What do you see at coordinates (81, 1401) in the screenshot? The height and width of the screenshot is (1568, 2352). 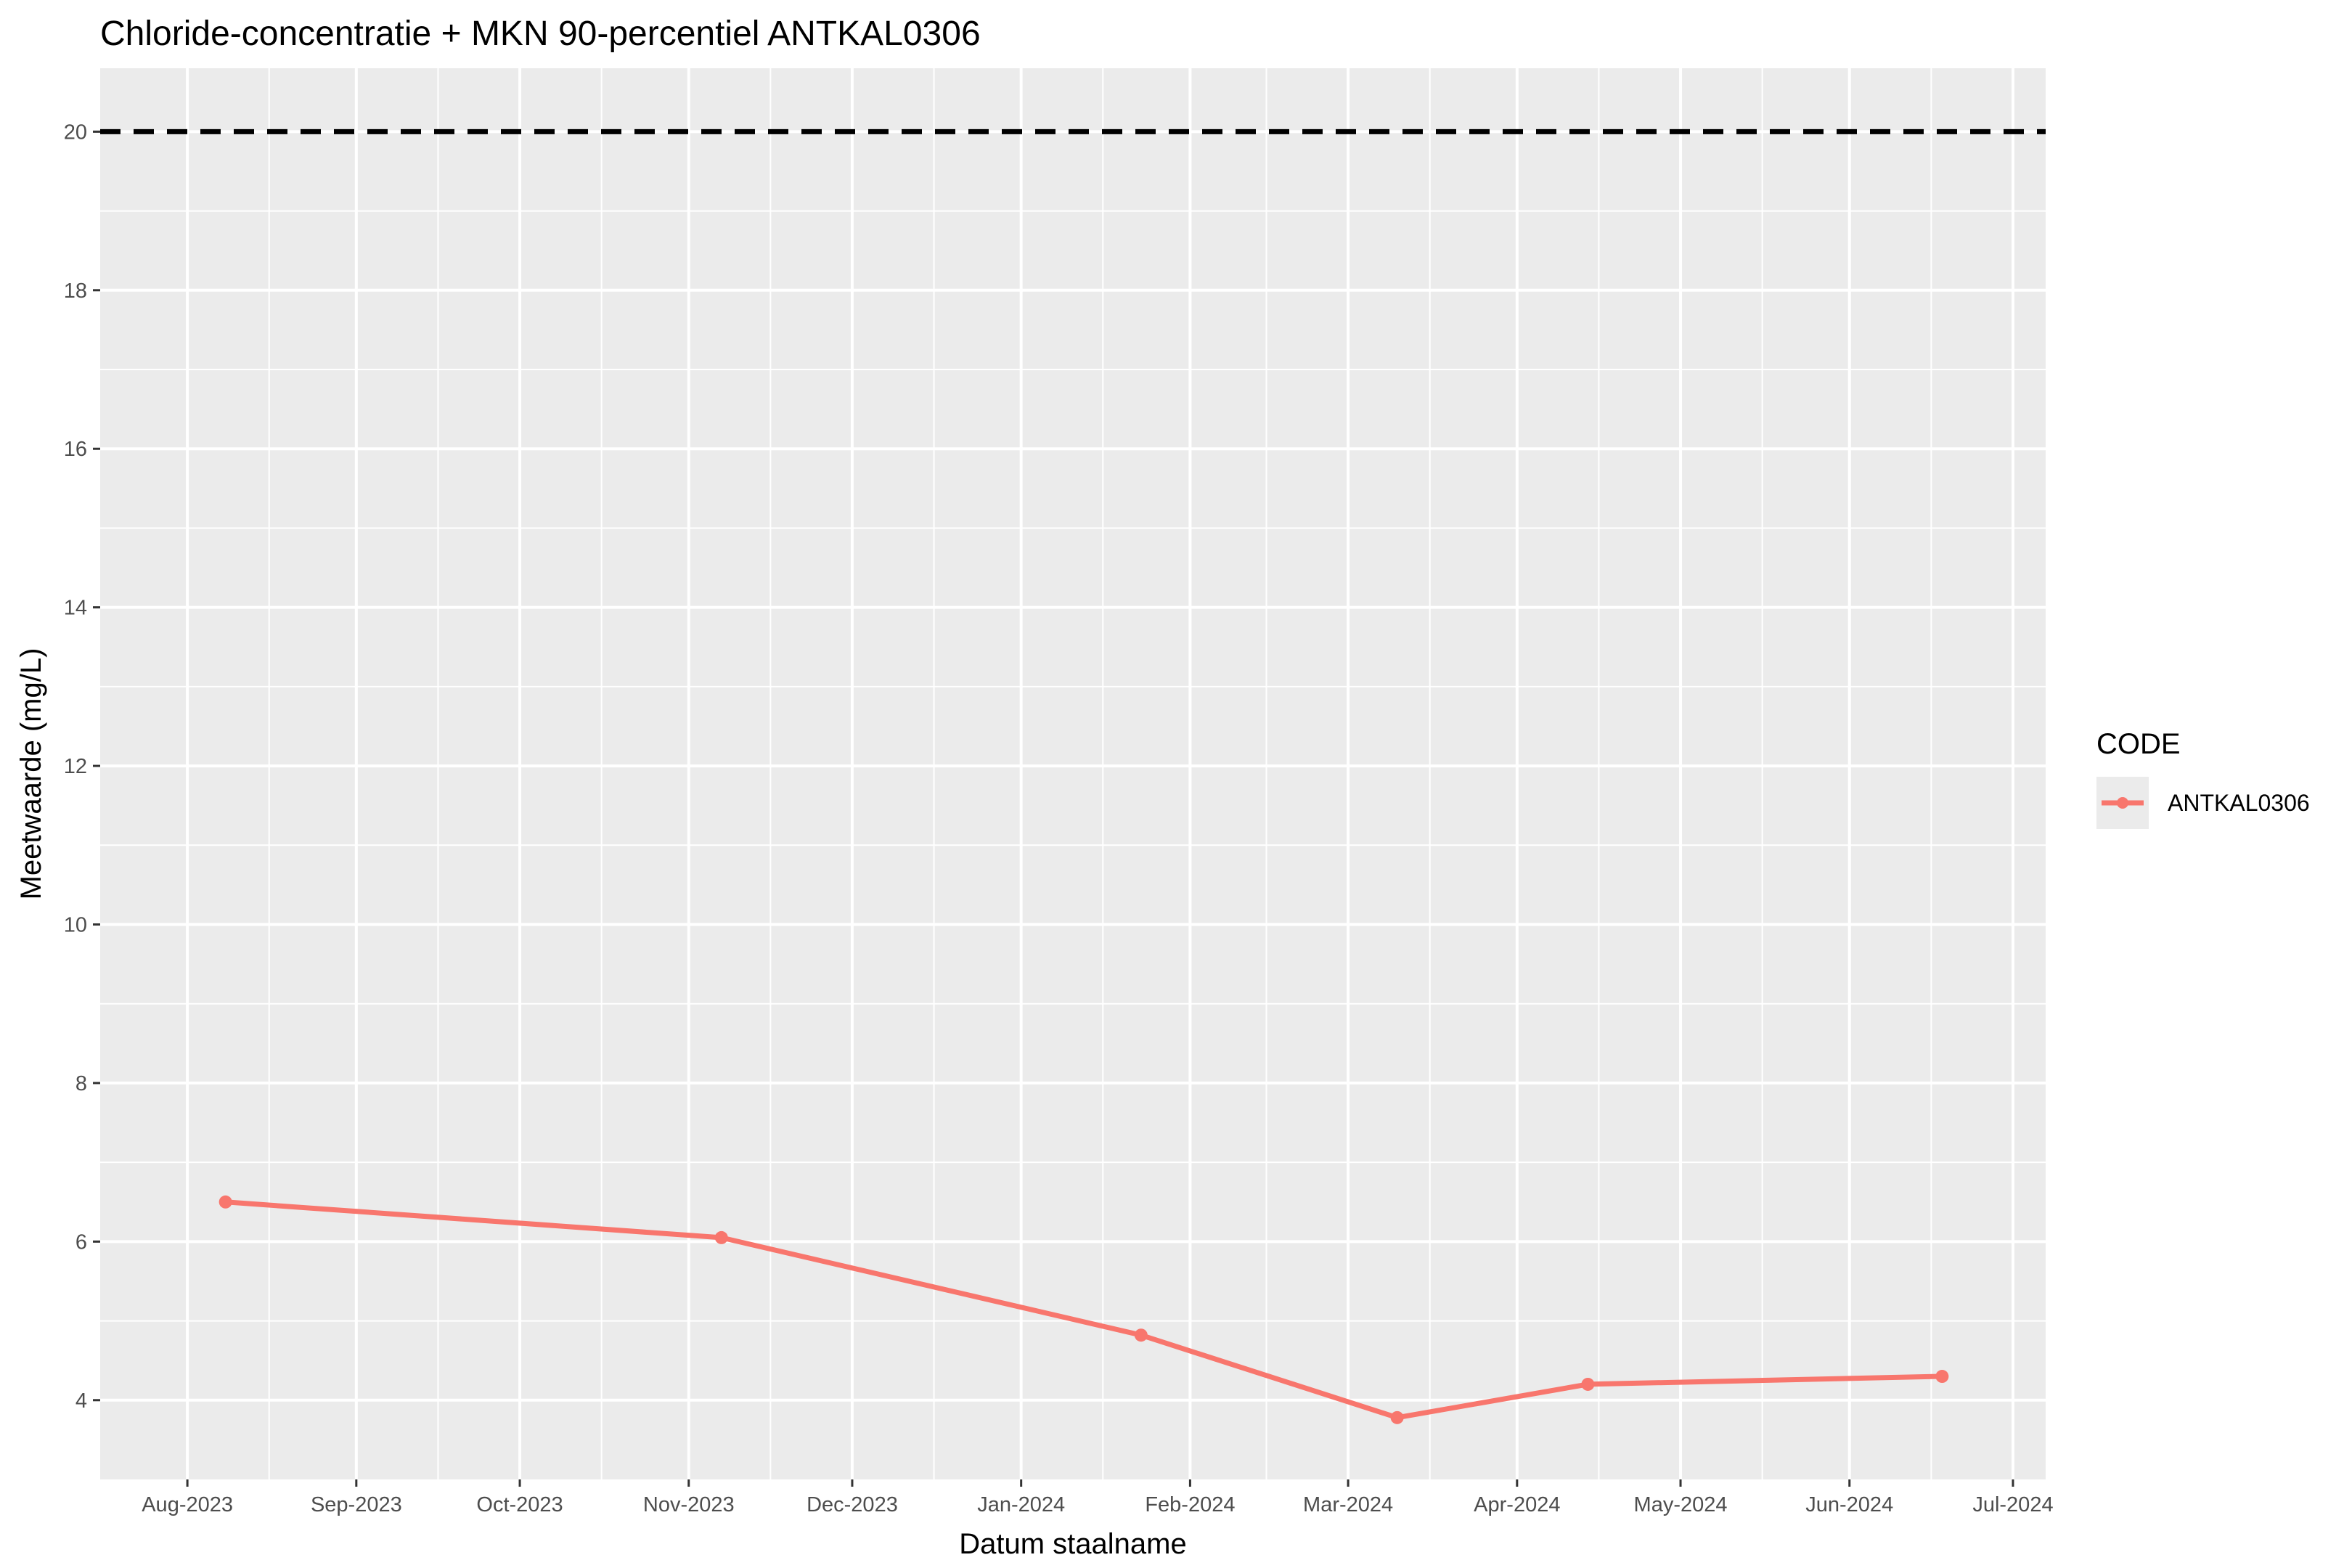 I see `y-tick-label: 4` at bounding box center [81, 1401].